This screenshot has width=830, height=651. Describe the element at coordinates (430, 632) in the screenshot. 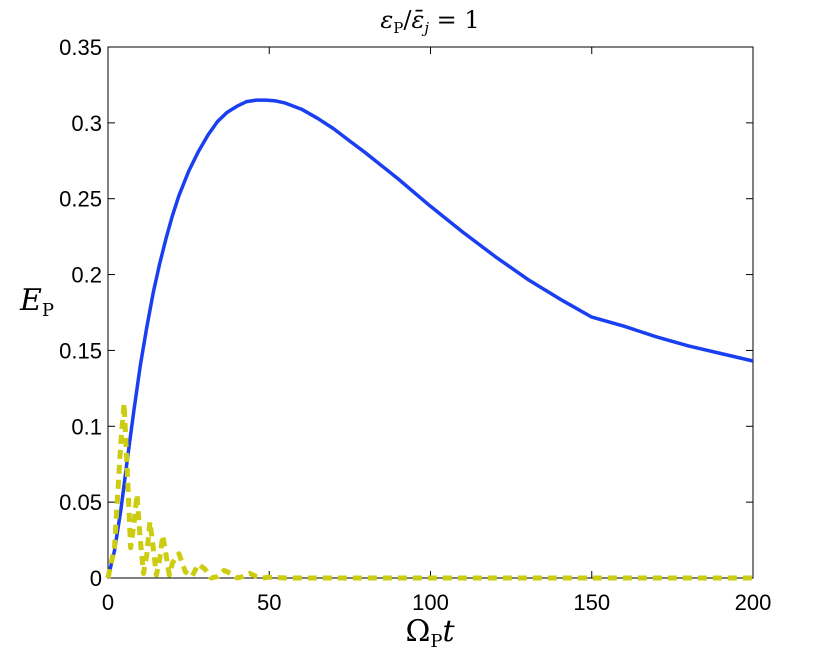

I see `x-axis-label: ΩPt` at that location.